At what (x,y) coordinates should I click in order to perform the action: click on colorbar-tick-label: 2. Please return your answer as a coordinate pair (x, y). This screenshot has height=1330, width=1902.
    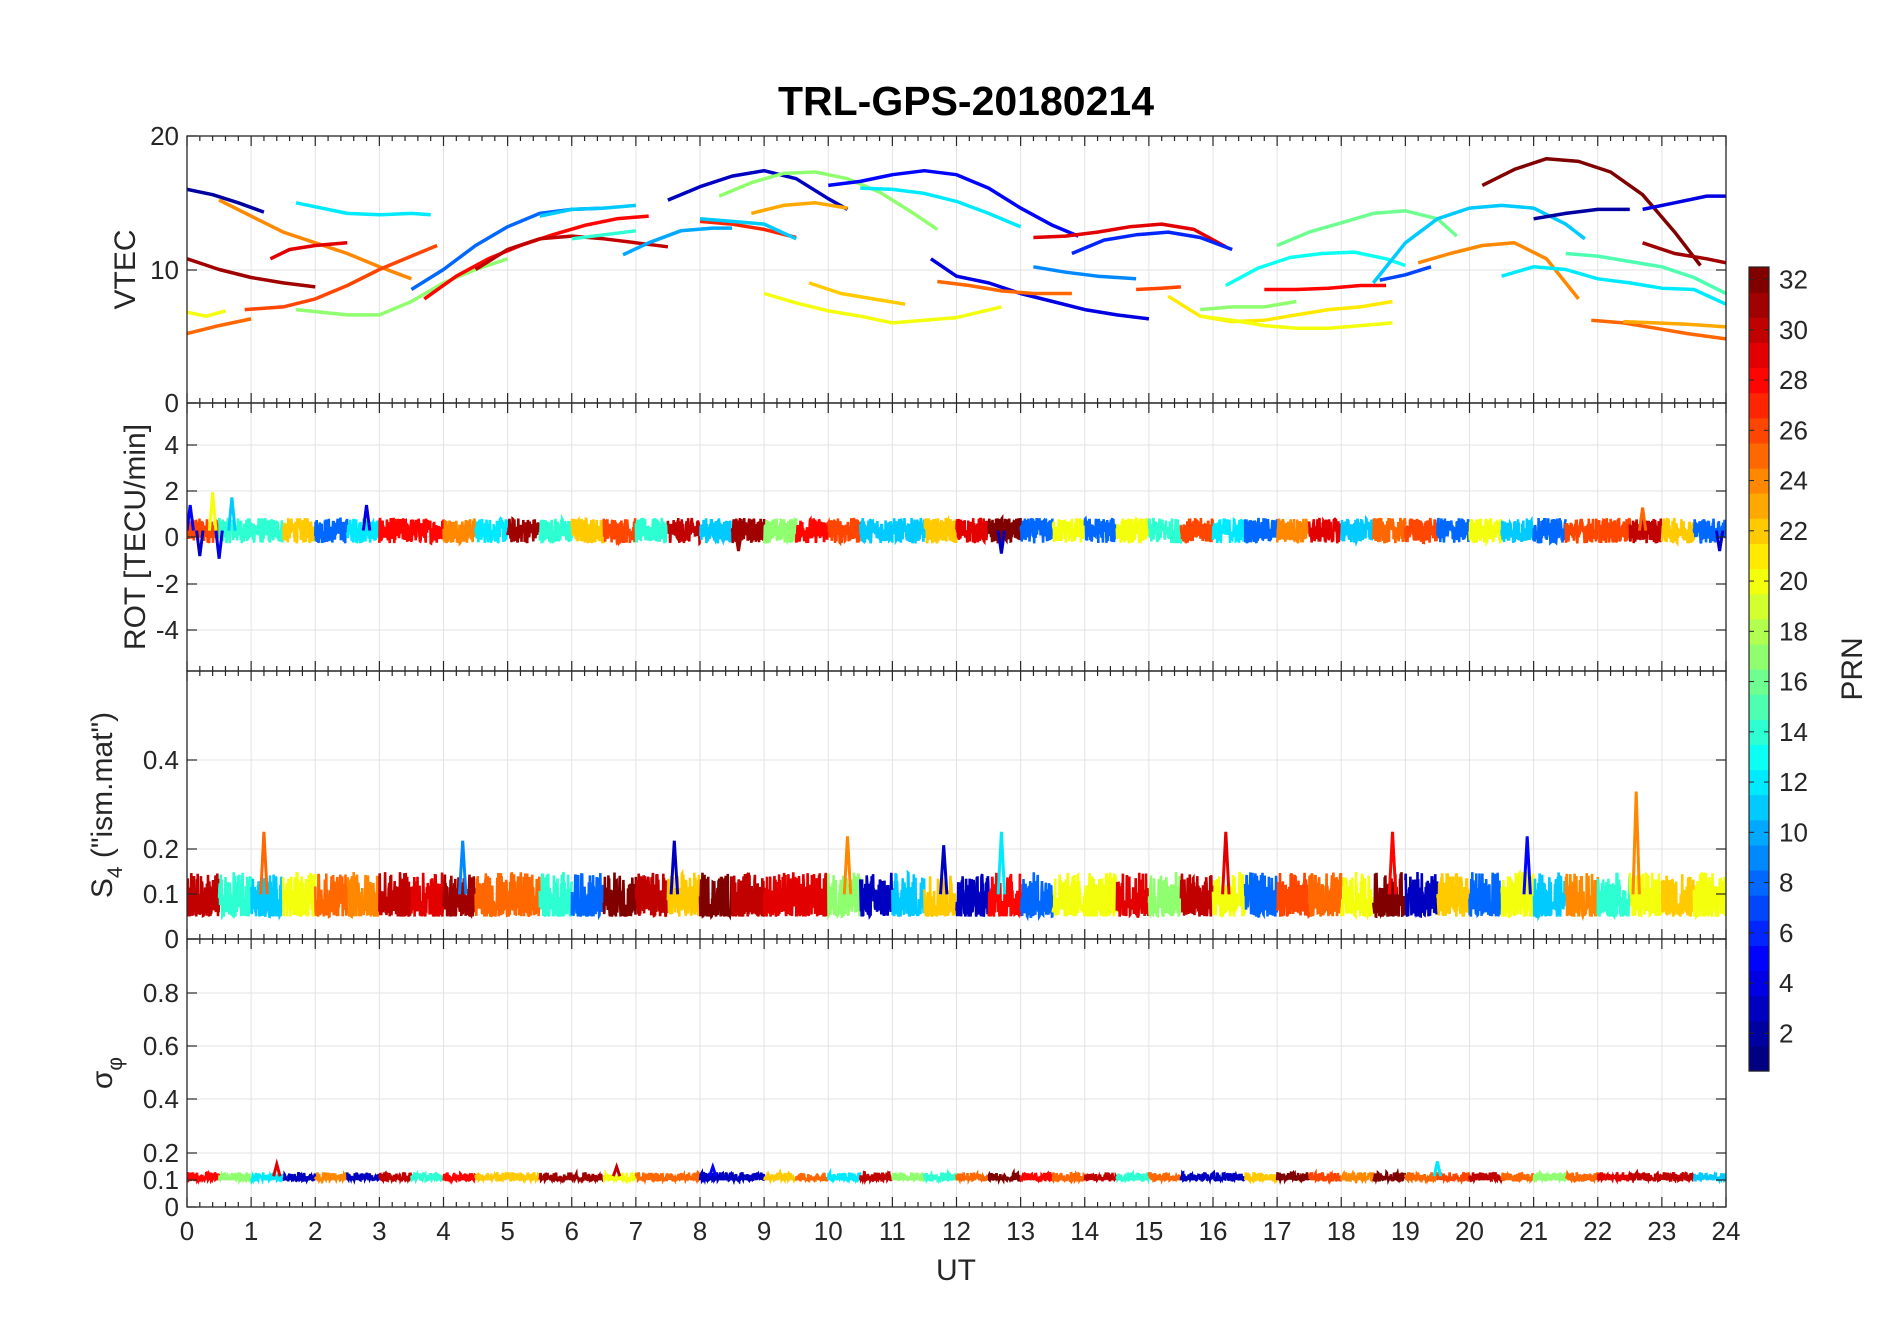
    Looking at the image, I should click on (1786, 1033).